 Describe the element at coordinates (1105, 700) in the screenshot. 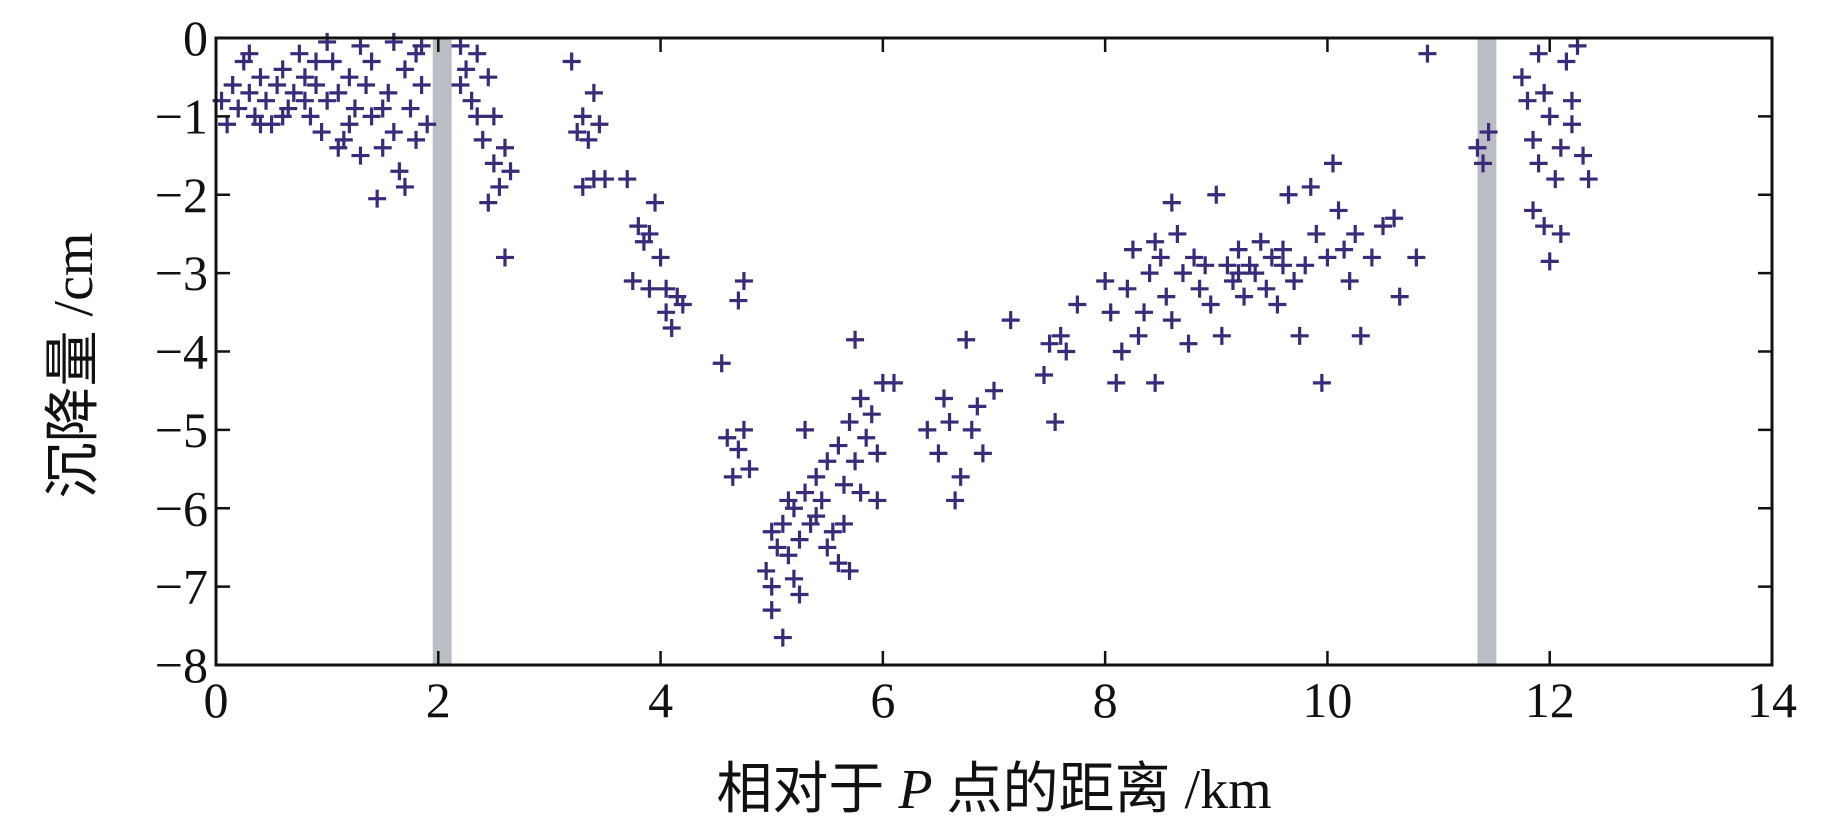

I see `x-tick-label: 8` at that location.